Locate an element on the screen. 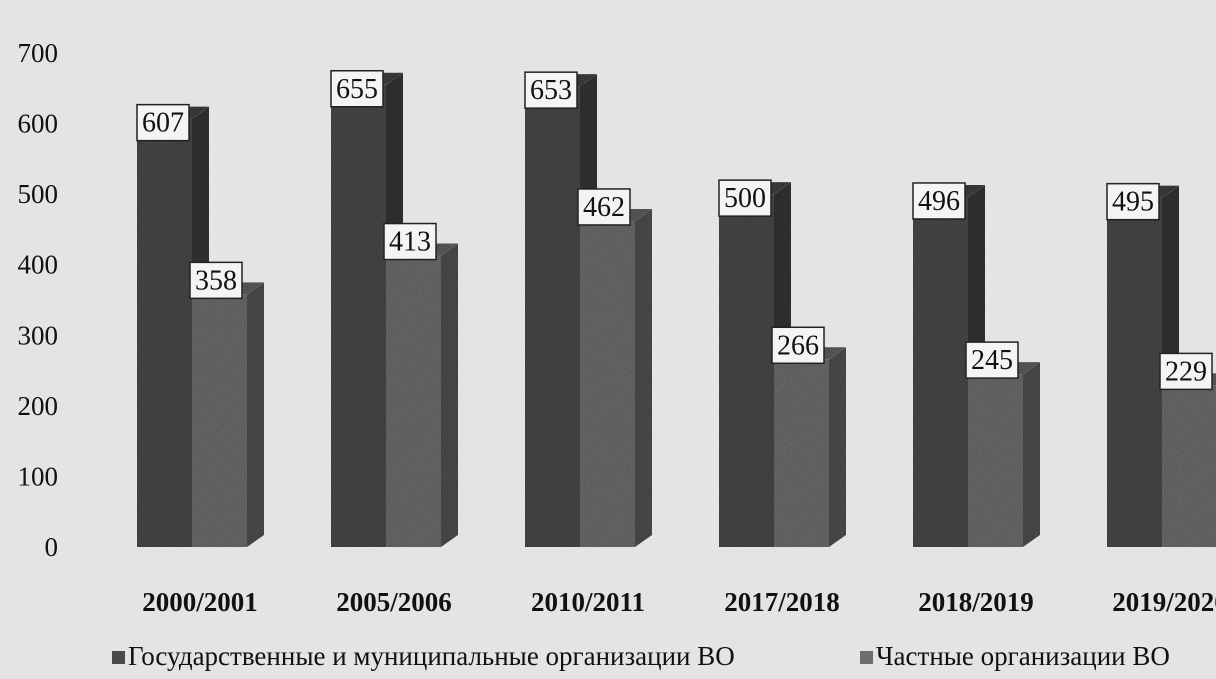  data-label: 495 is located at coordinates (1133, 202).